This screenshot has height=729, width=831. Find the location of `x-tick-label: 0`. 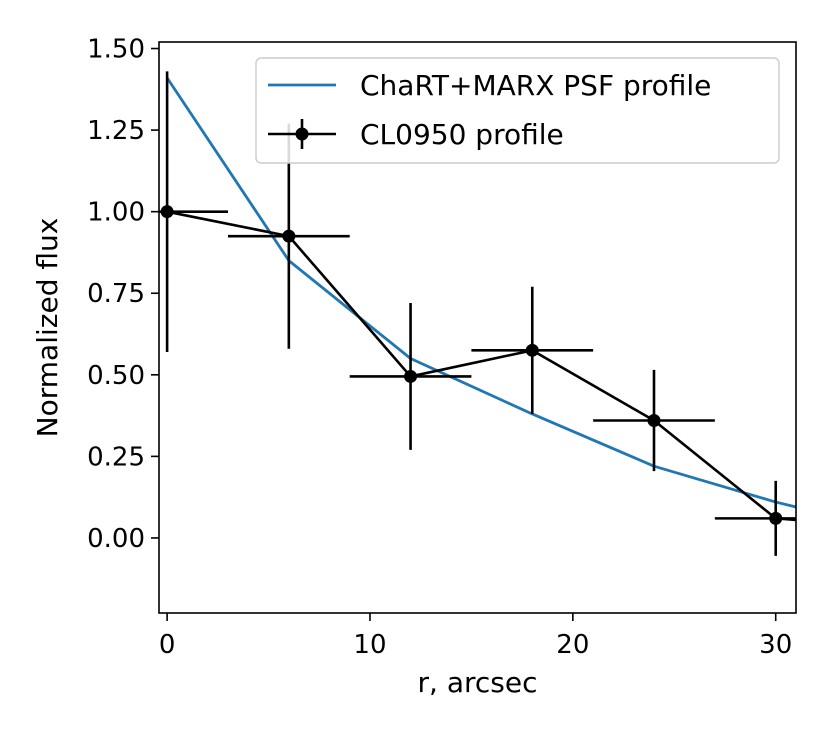

x-tick-label: 0 is located at coordinates (167, 645).